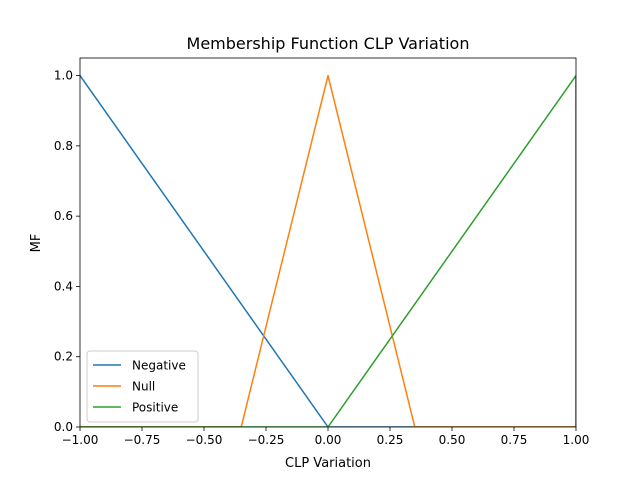 The image size is (640, 484). Describe the element at coordinates (63, 357) in the screenshot. I see `y-tick-label: 0.2` at that location.